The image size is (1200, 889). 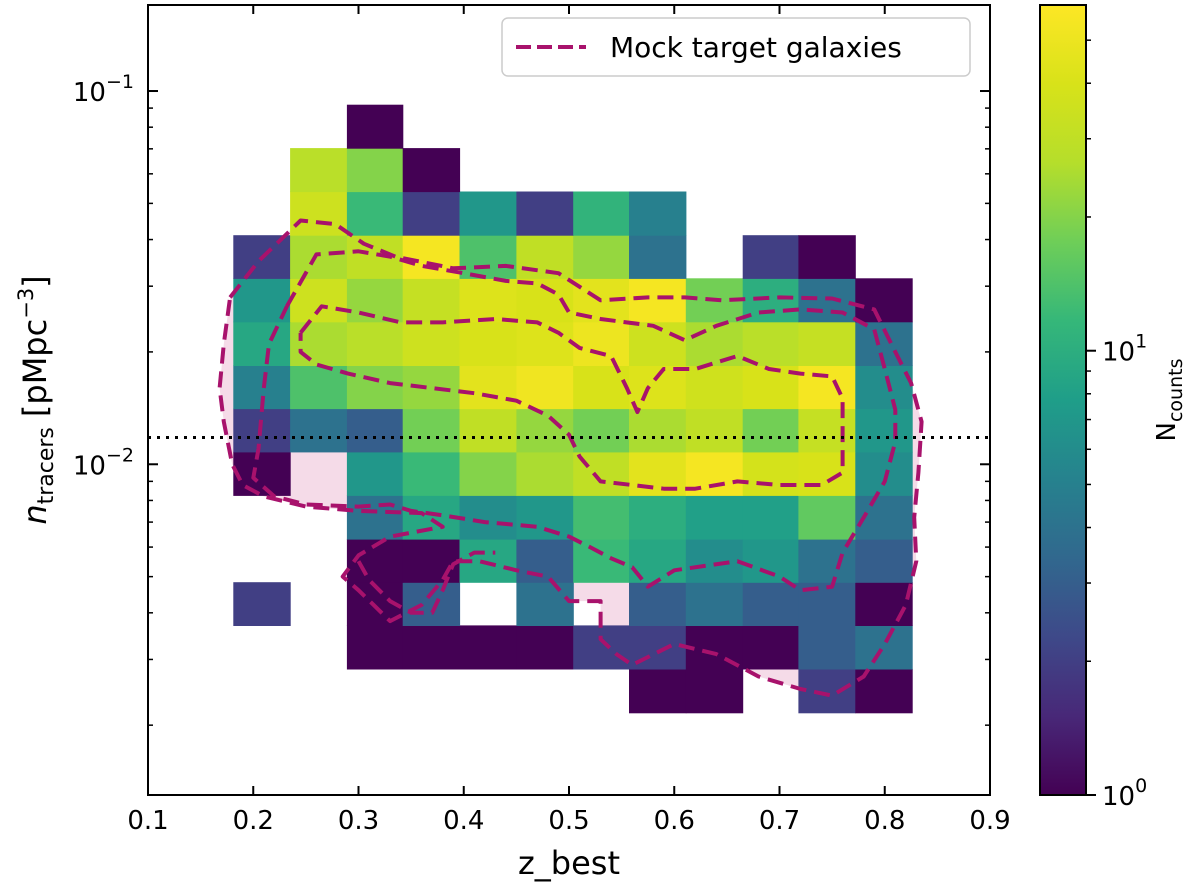 What do you see at coordinates (569, 863) in the screenshot?
I see `x-axis-title: z_best` at bounding box center [569, 863].